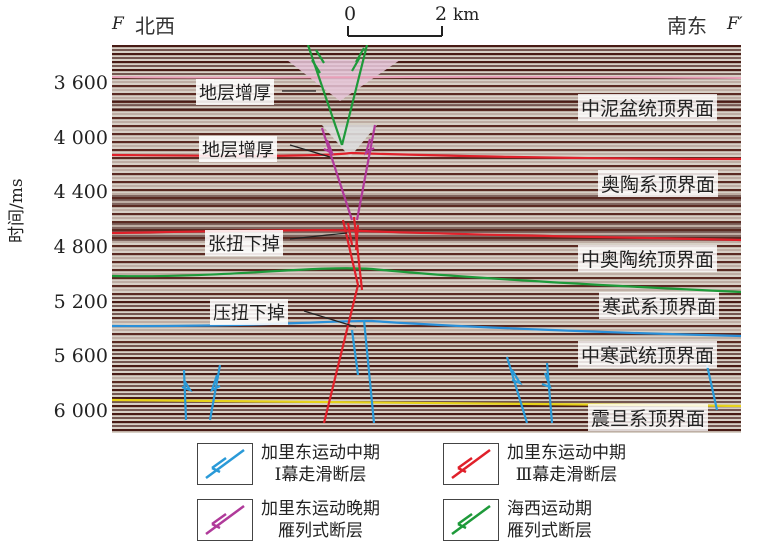 The width and height of the screenshot is (759, 552). What do you see at coordinates (343, 80) in the screenshot?
I see `thickening-wedge-upper` at bounding box center [343, 80].